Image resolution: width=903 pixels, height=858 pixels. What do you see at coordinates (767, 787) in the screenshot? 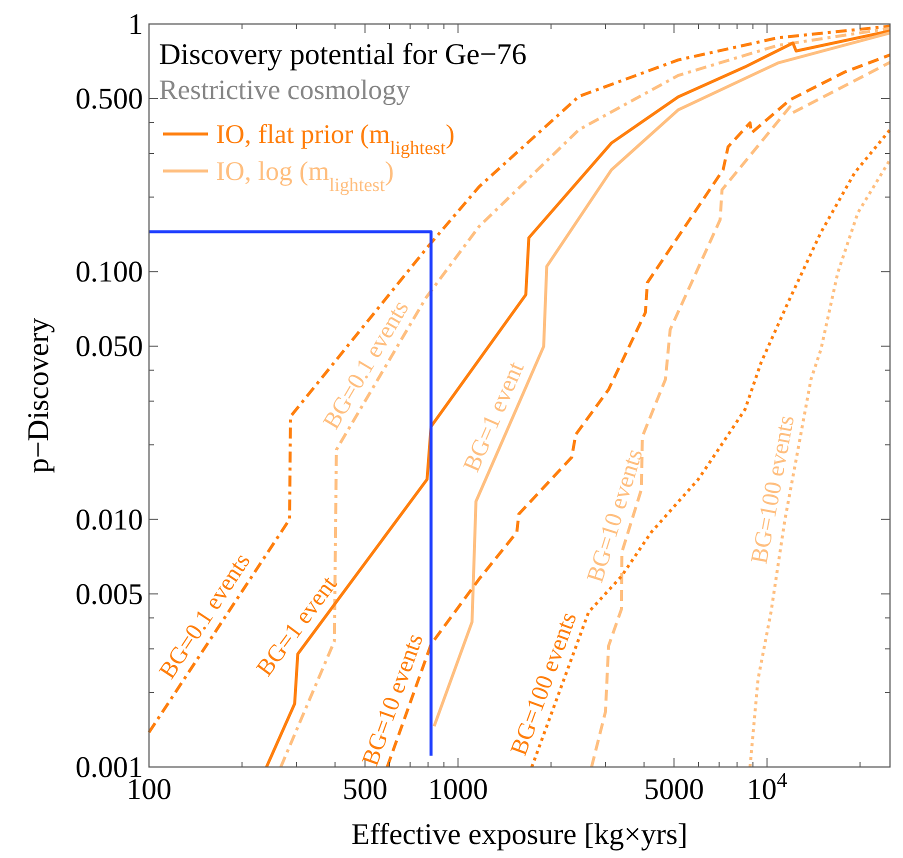
I see `x-tick-label: 10$^{4}$` at bounding box center [767, 787].